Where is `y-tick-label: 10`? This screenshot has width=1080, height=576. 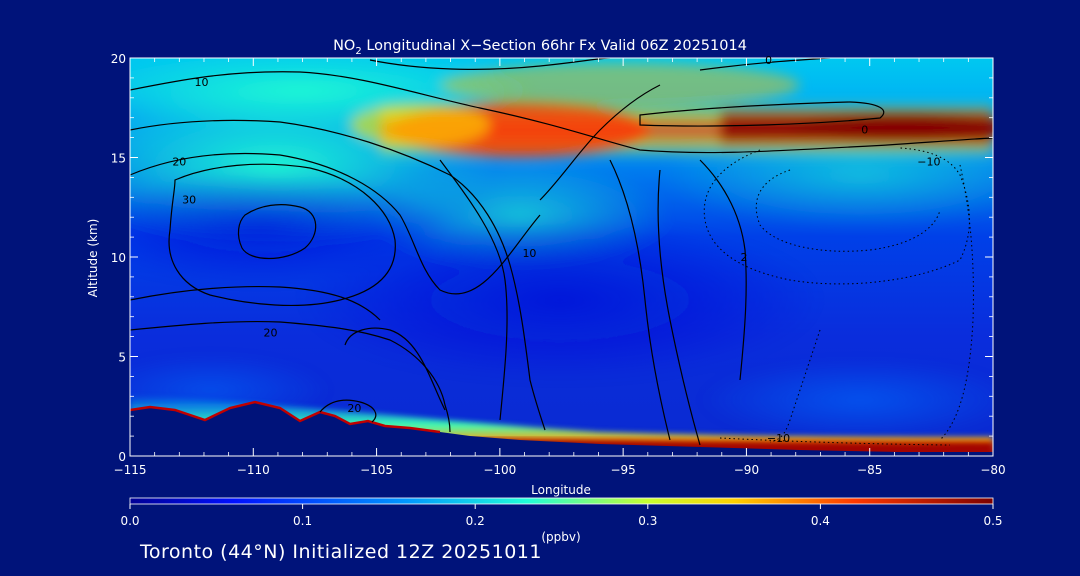
y-tick-label: 10 is located at coordinates (118, 258).